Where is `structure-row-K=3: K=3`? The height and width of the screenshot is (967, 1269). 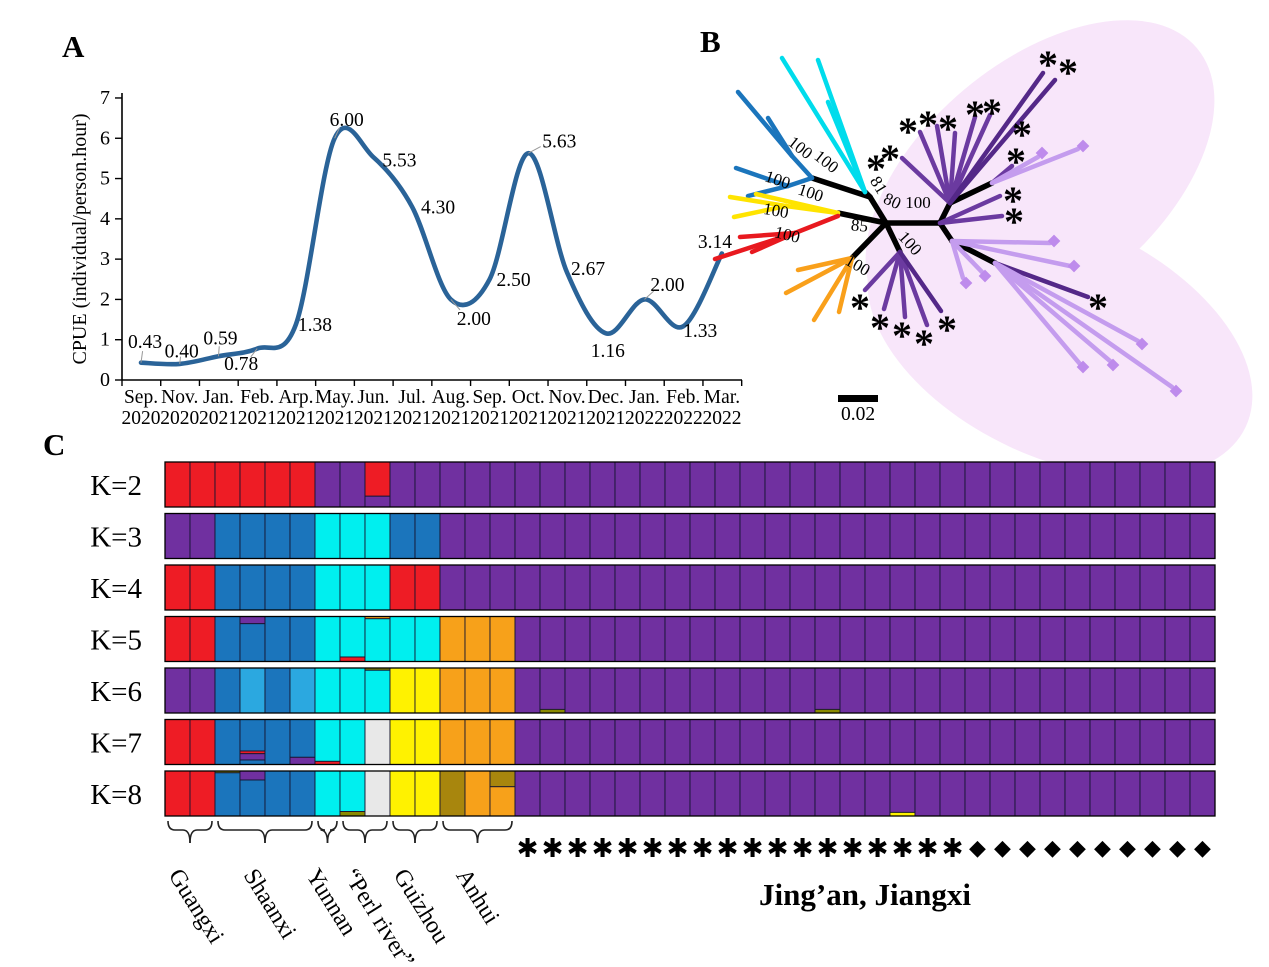 structure-row-K=3: K=3 is located at coordinates (653, 536).